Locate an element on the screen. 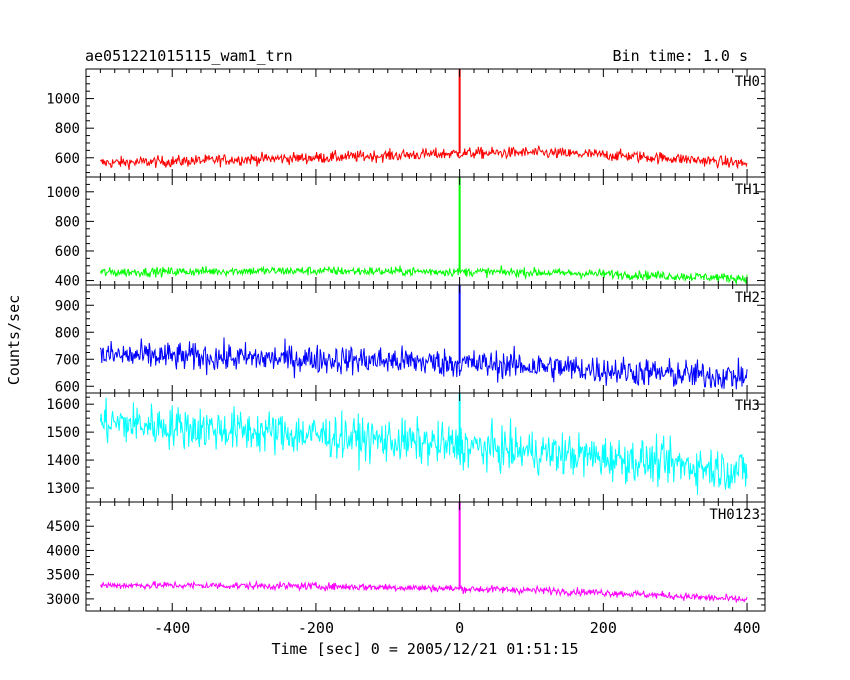 The height and width of the screenshot is (680, 850). x-axis-label: Time [sec] 0 = 2005/12/21 01:51:15 is located at coordinates (424, 649).